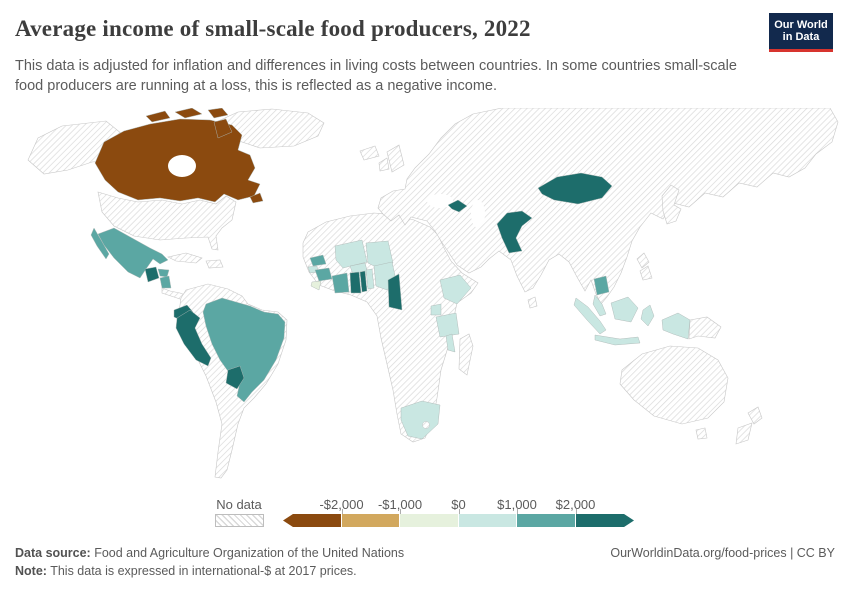 Image resolution: width=850 pixels, height=600 pixels. What do you see at coordinates (316, 285) in the screenshot?
I see `country-sierra-leone` at bounding box center [316, 285].